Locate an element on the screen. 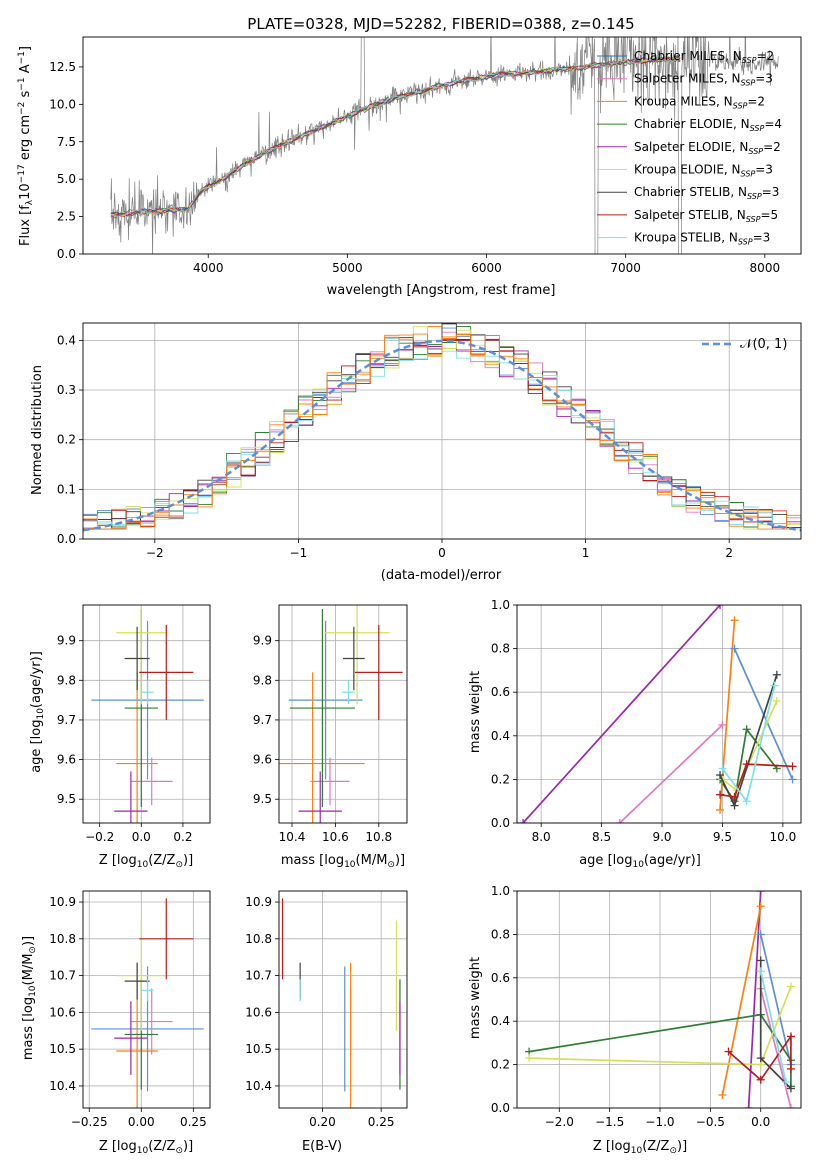 The image size is (819, 1170). age-vs-Z-ylabel: age [log10(age/yr)] is located at coordinates (37, 712).